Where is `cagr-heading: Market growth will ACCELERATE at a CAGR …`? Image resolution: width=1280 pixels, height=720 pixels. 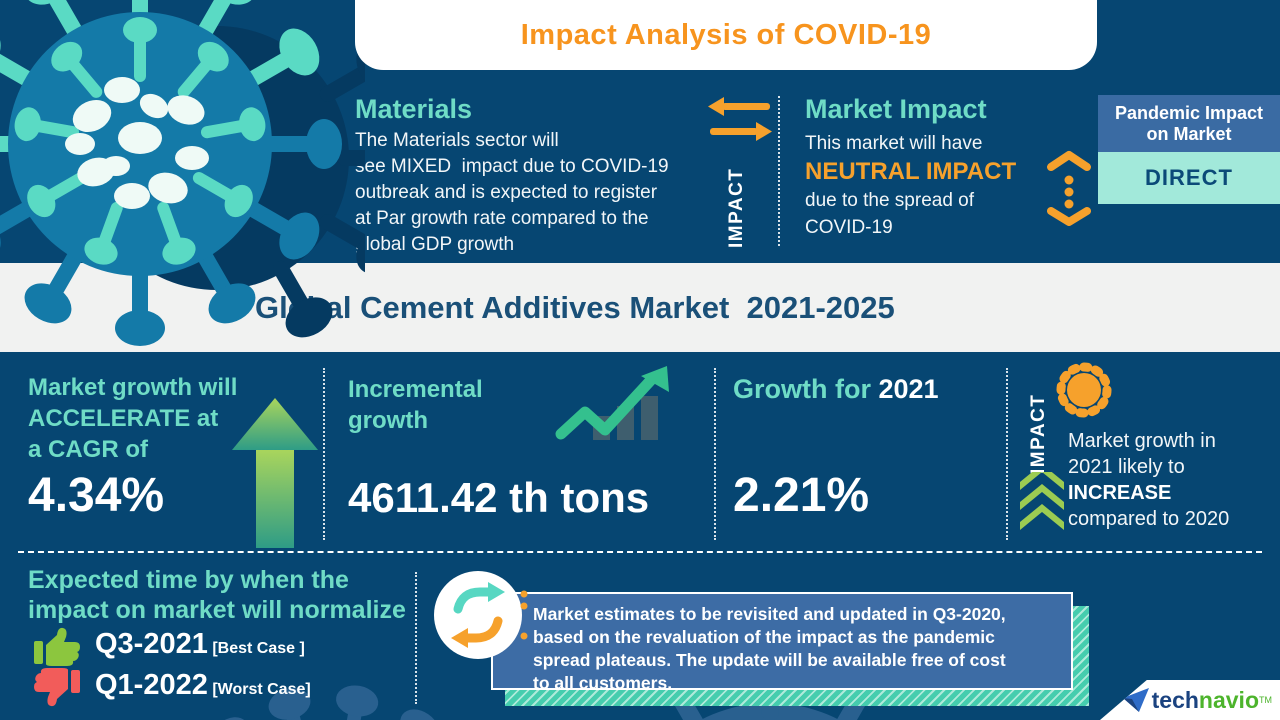 cagr-heading: Market growth will ACCELERATE at a CAGR … is located at coordinates (132, 418).